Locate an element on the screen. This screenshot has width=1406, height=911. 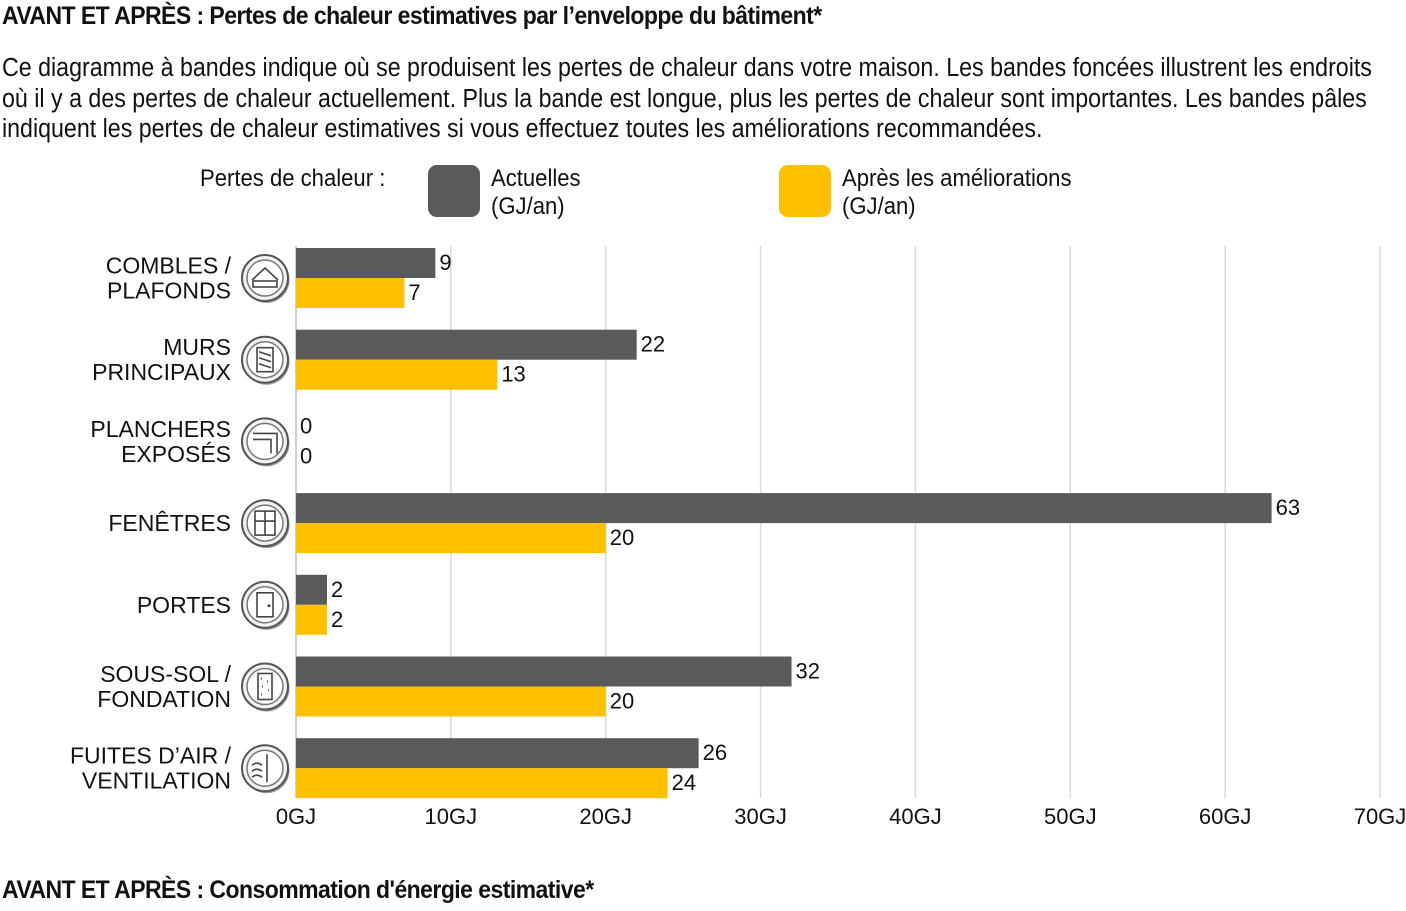
window-icon is located at coordinates (265, 524).